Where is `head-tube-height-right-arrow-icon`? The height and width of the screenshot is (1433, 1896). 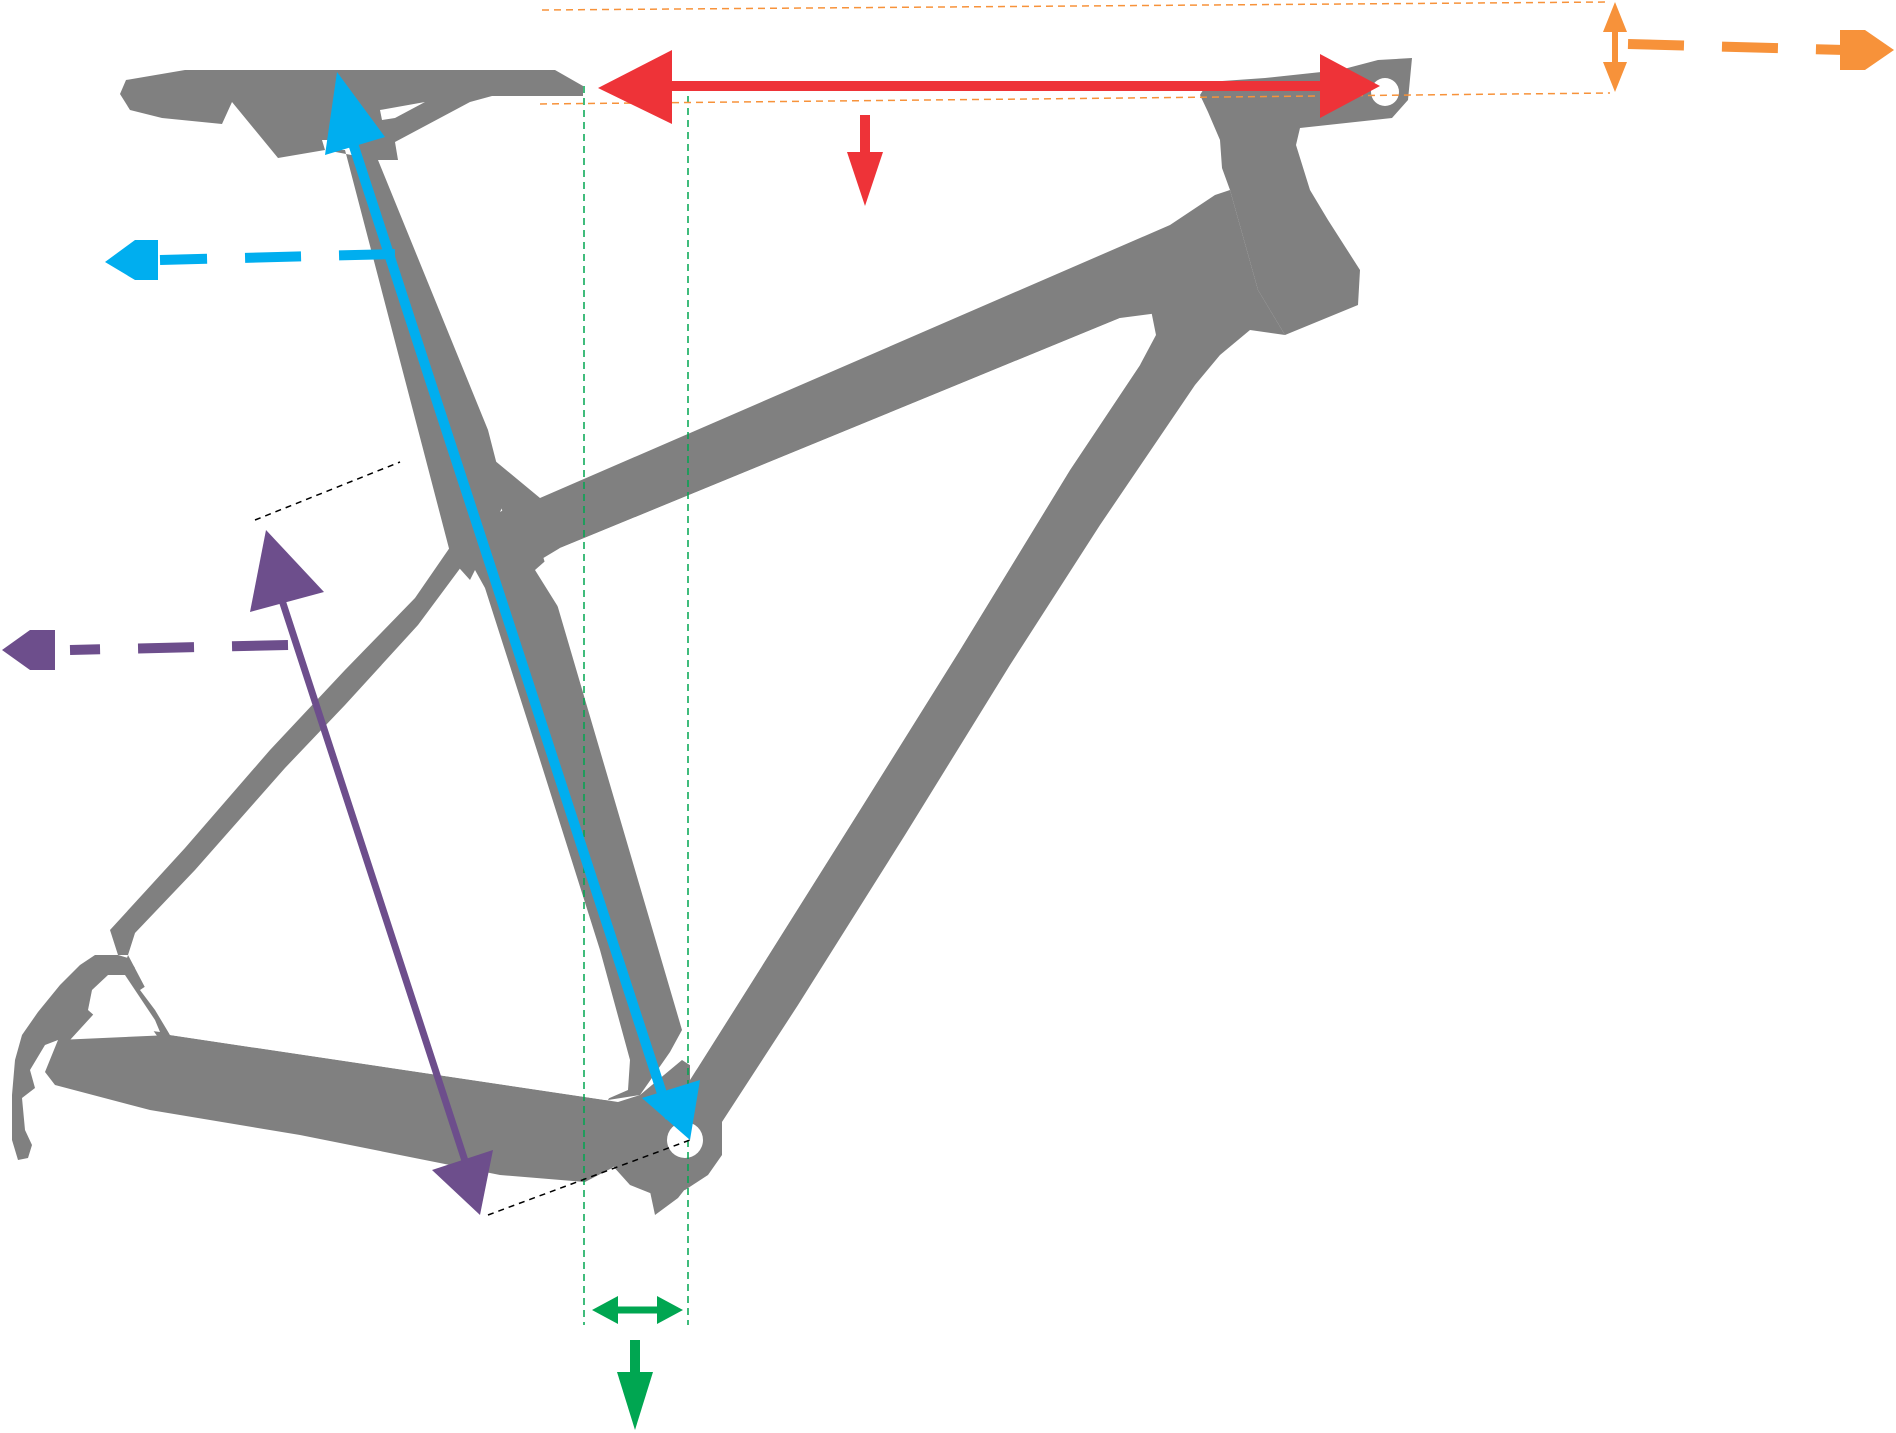
head-tube-height-right-arrow-icon is located at coordinates (1867, 50).